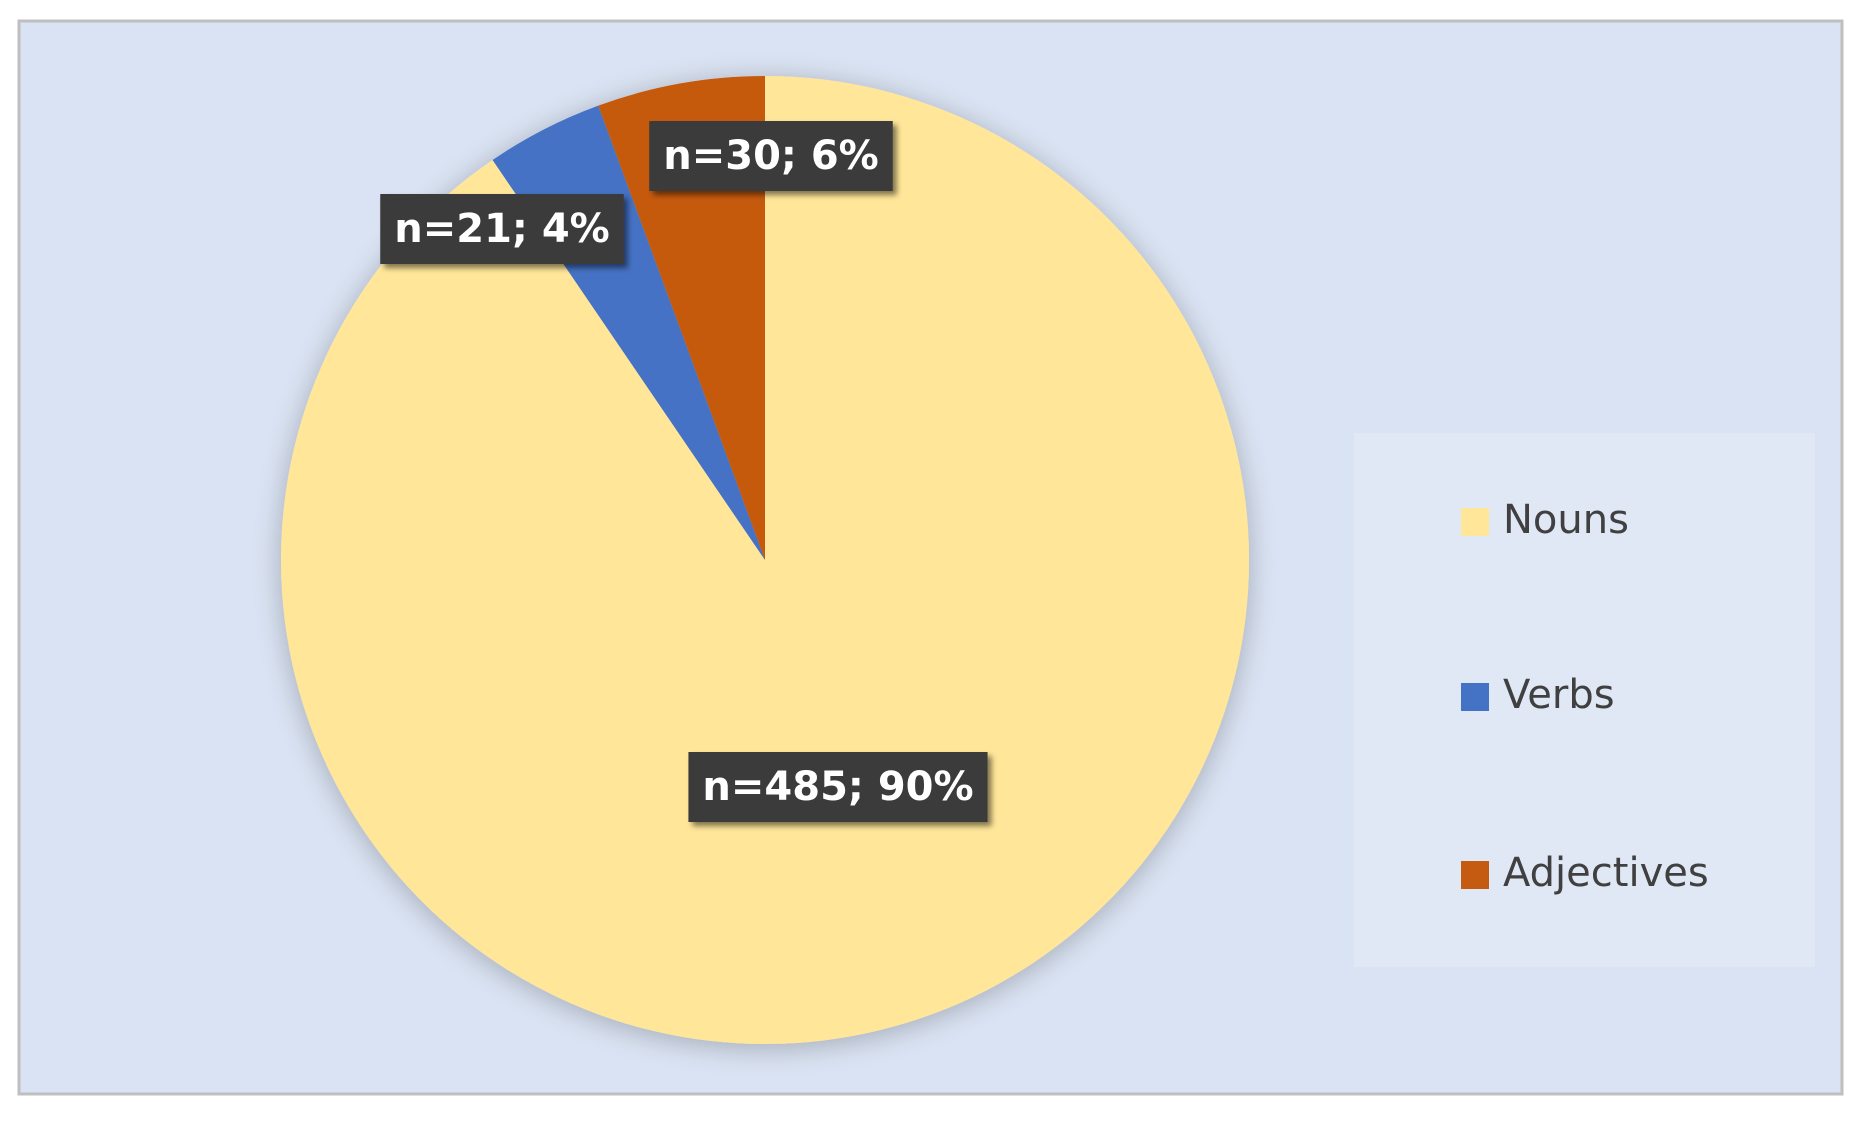 The height and width of the screenshot is (1129, 1857). I want to click on data-label: n=30; 6%, so click(771, 156).